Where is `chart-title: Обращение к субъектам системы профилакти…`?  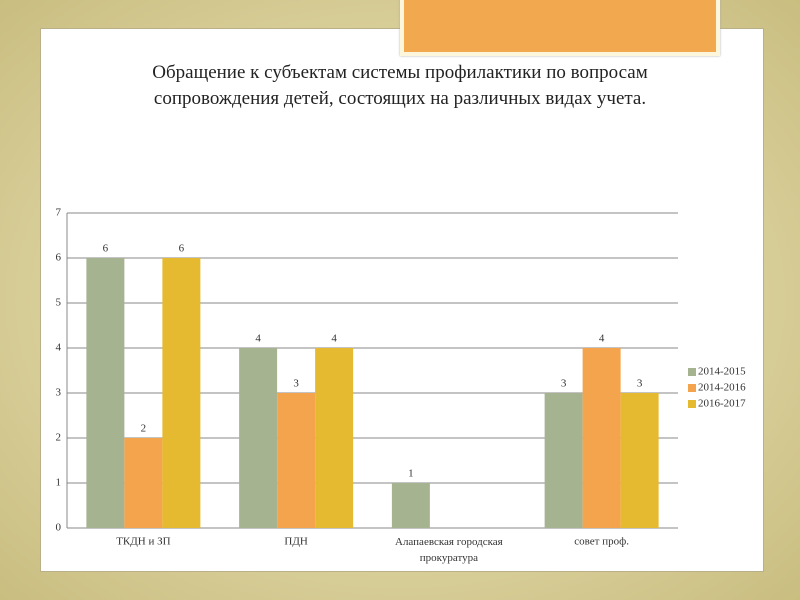 chart-title: Обращение к субъектам системы профилакти… is located at coordinates (400, 85).